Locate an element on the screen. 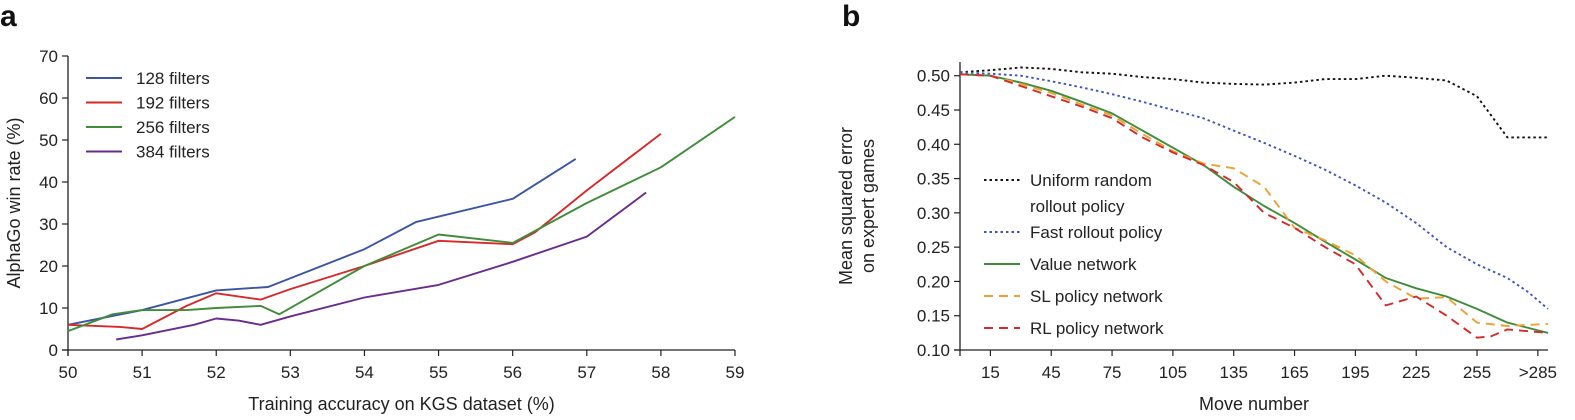  x-tick-label: 51 is located at coordinates (142, 372).